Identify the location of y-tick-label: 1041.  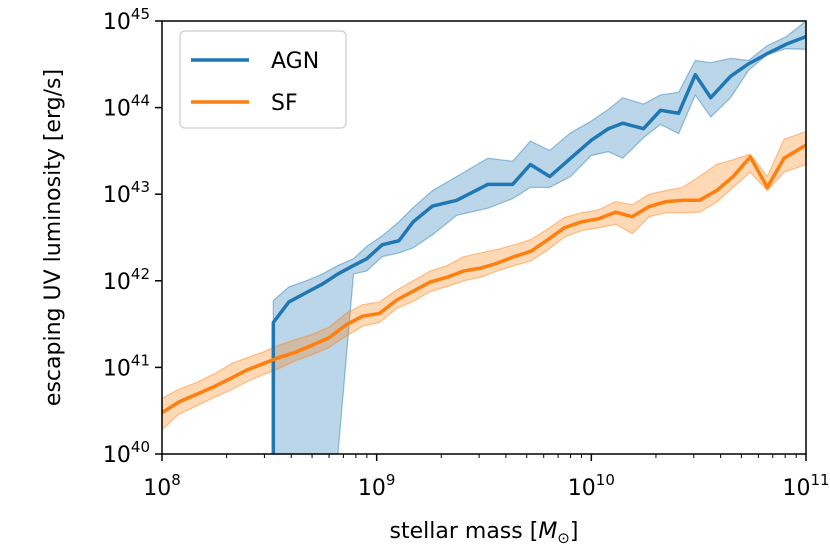
(126, 366).